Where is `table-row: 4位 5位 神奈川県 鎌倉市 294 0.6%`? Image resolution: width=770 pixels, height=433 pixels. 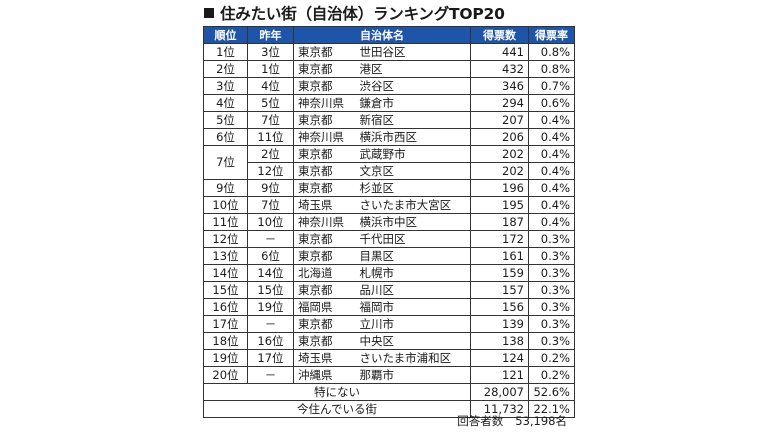 table-row: 4位 5位 神奈川県 鎌倉市 294 0.6% is located at coordinates (389, 103).